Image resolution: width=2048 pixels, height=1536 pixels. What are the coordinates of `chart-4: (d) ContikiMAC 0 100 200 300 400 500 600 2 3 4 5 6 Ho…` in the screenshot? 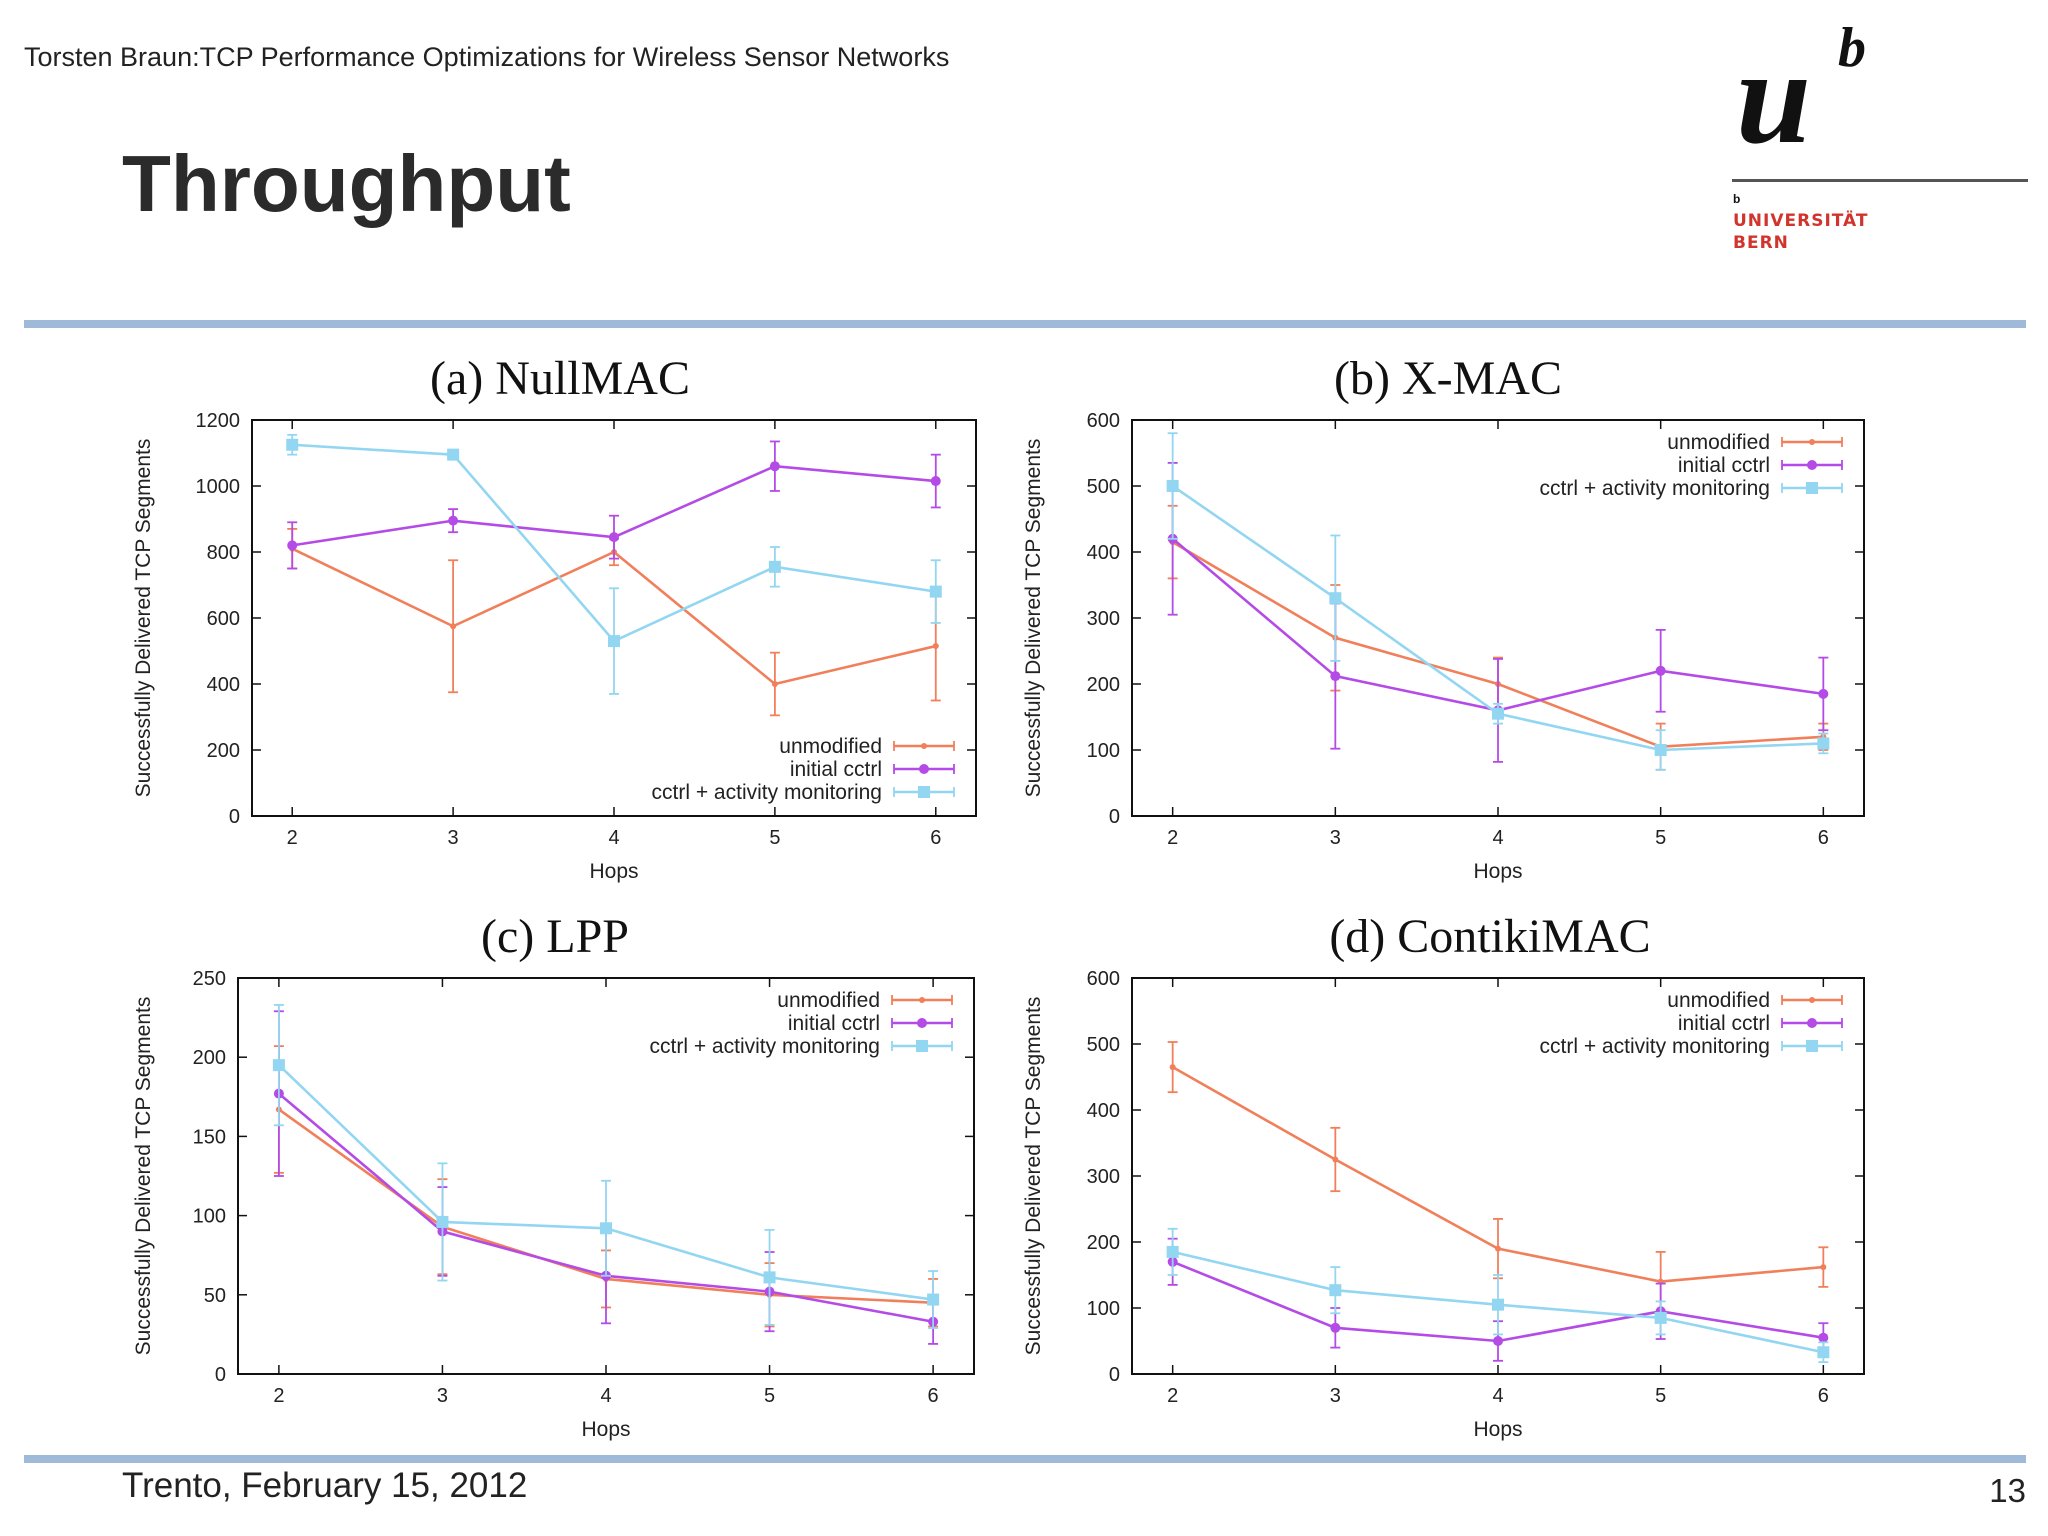 It's located at (1443, 1175).